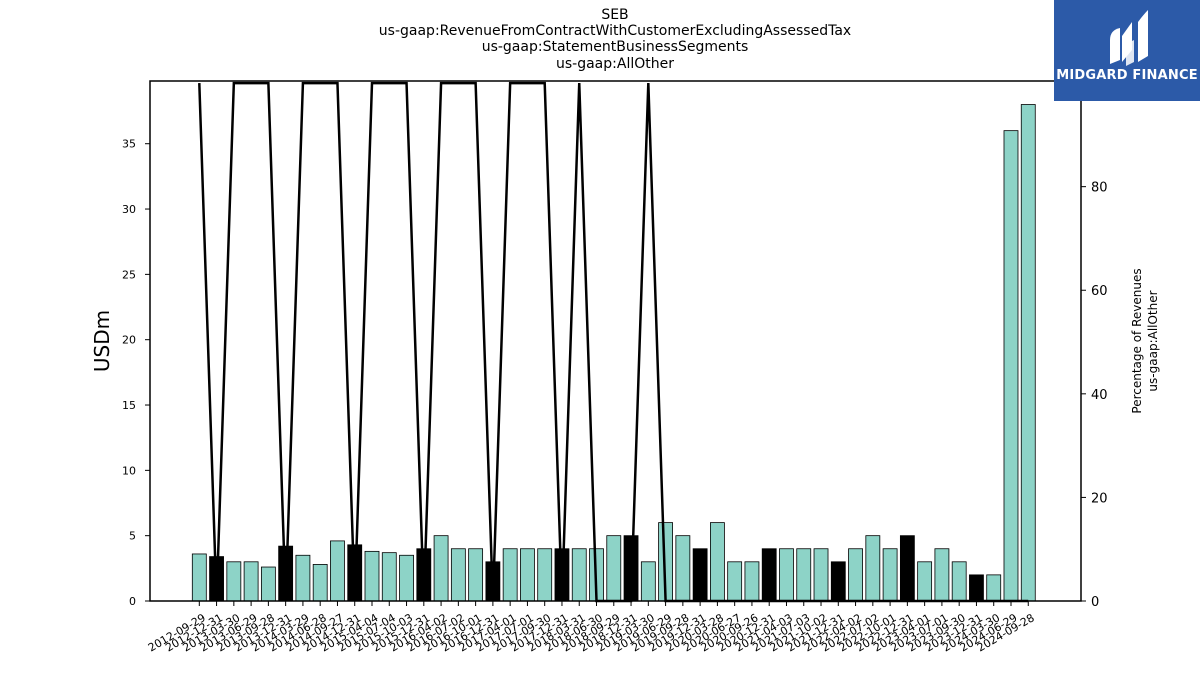 The width and height of the screenshot is (1200, 675). What do you see at coordinates (615, 47) in the screenshot?
I see `chart-subtitle-axis: us-gaap:StatementBusinessSegments` at bounding box center [615, 47].